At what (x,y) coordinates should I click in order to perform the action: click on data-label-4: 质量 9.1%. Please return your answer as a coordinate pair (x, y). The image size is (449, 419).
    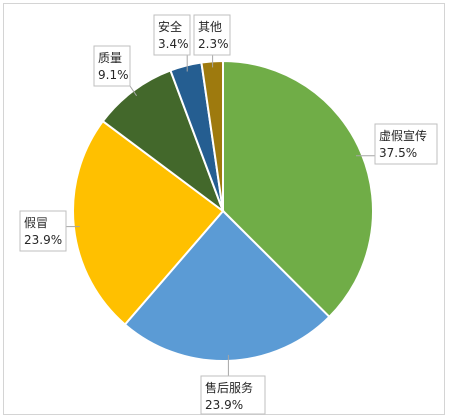
    Looking at the image, I should click on (112, 66).